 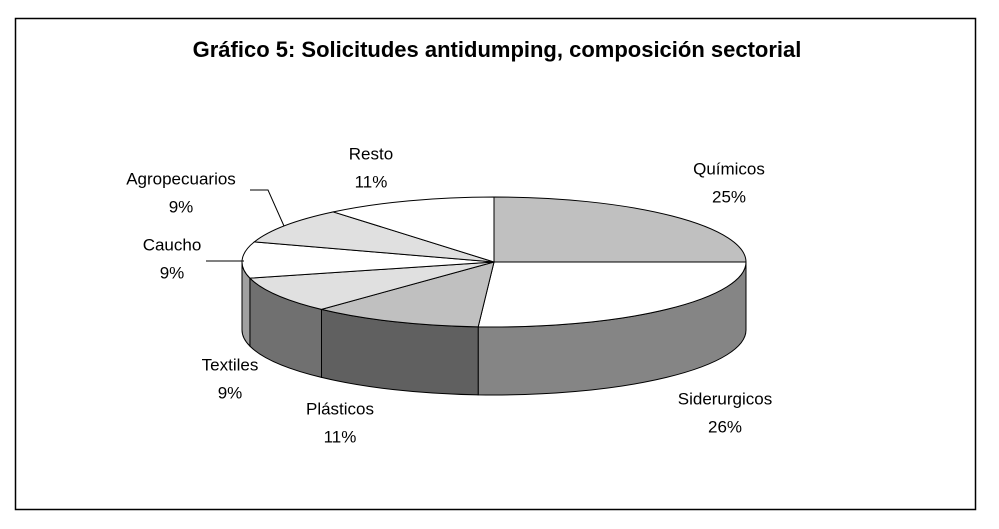 I want to click on category-label: Resto, so click(x=371, y=153).